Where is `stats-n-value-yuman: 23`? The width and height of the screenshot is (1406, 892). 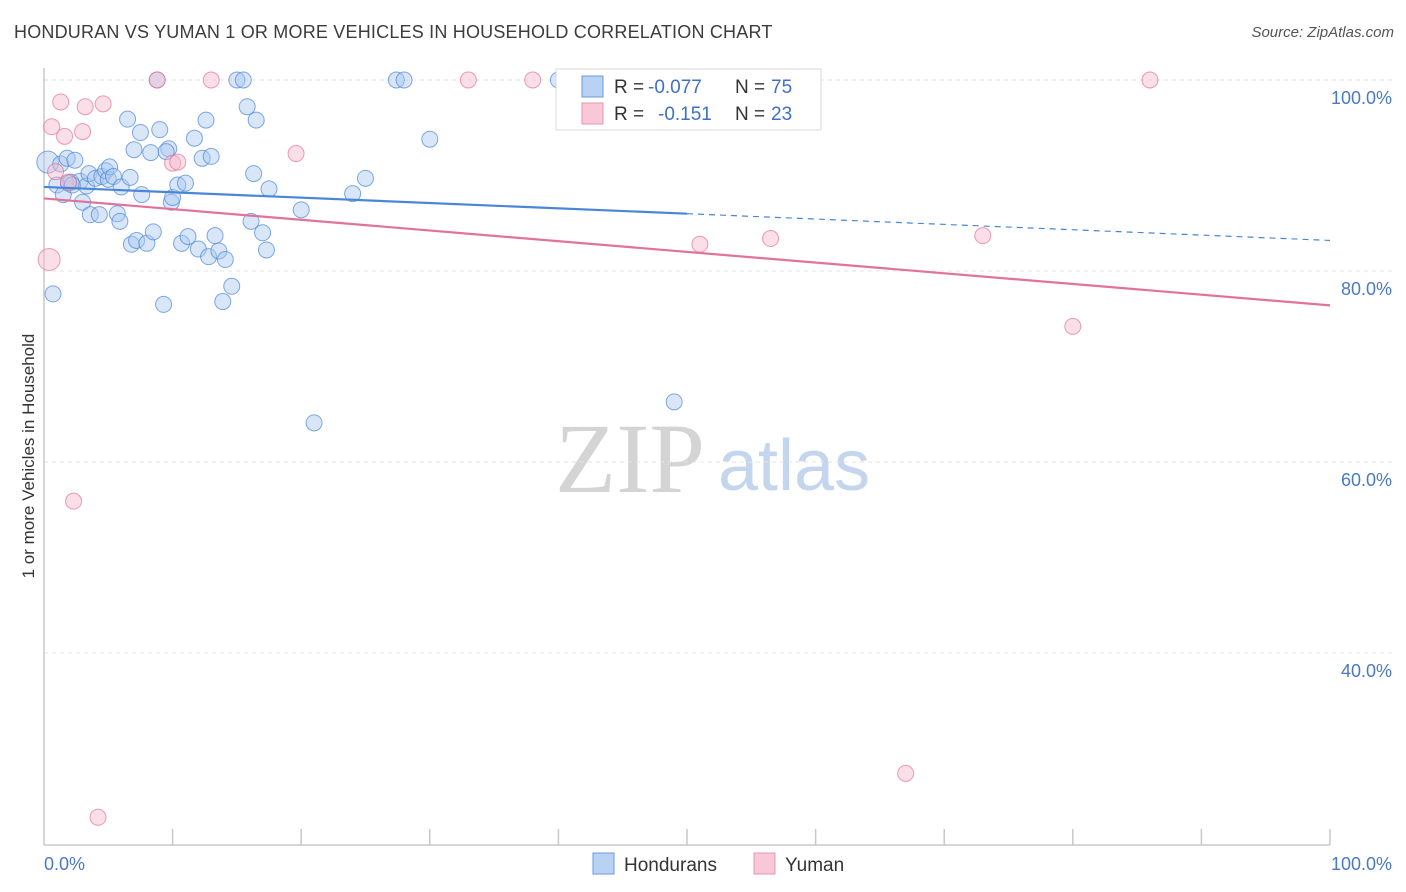
stats-n-value-yuman: 23 is located at coordinates (781, 114).